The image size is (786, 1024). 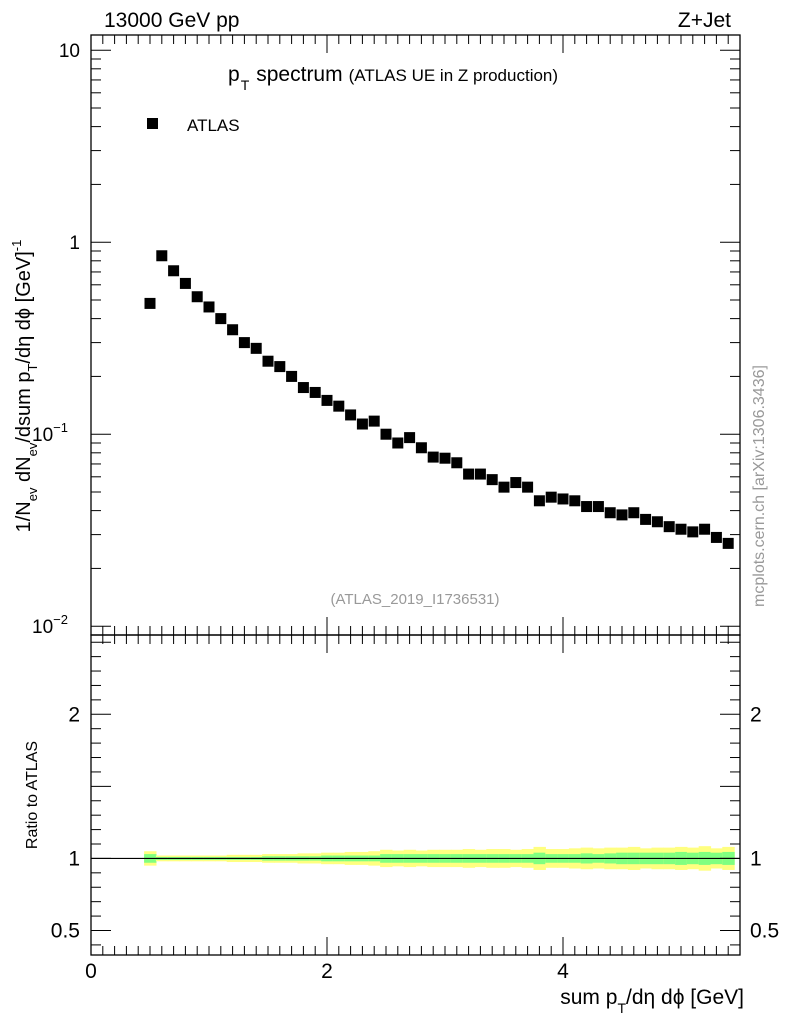 I want to click on title-rest: spectrum, so click(x=299, y=74).